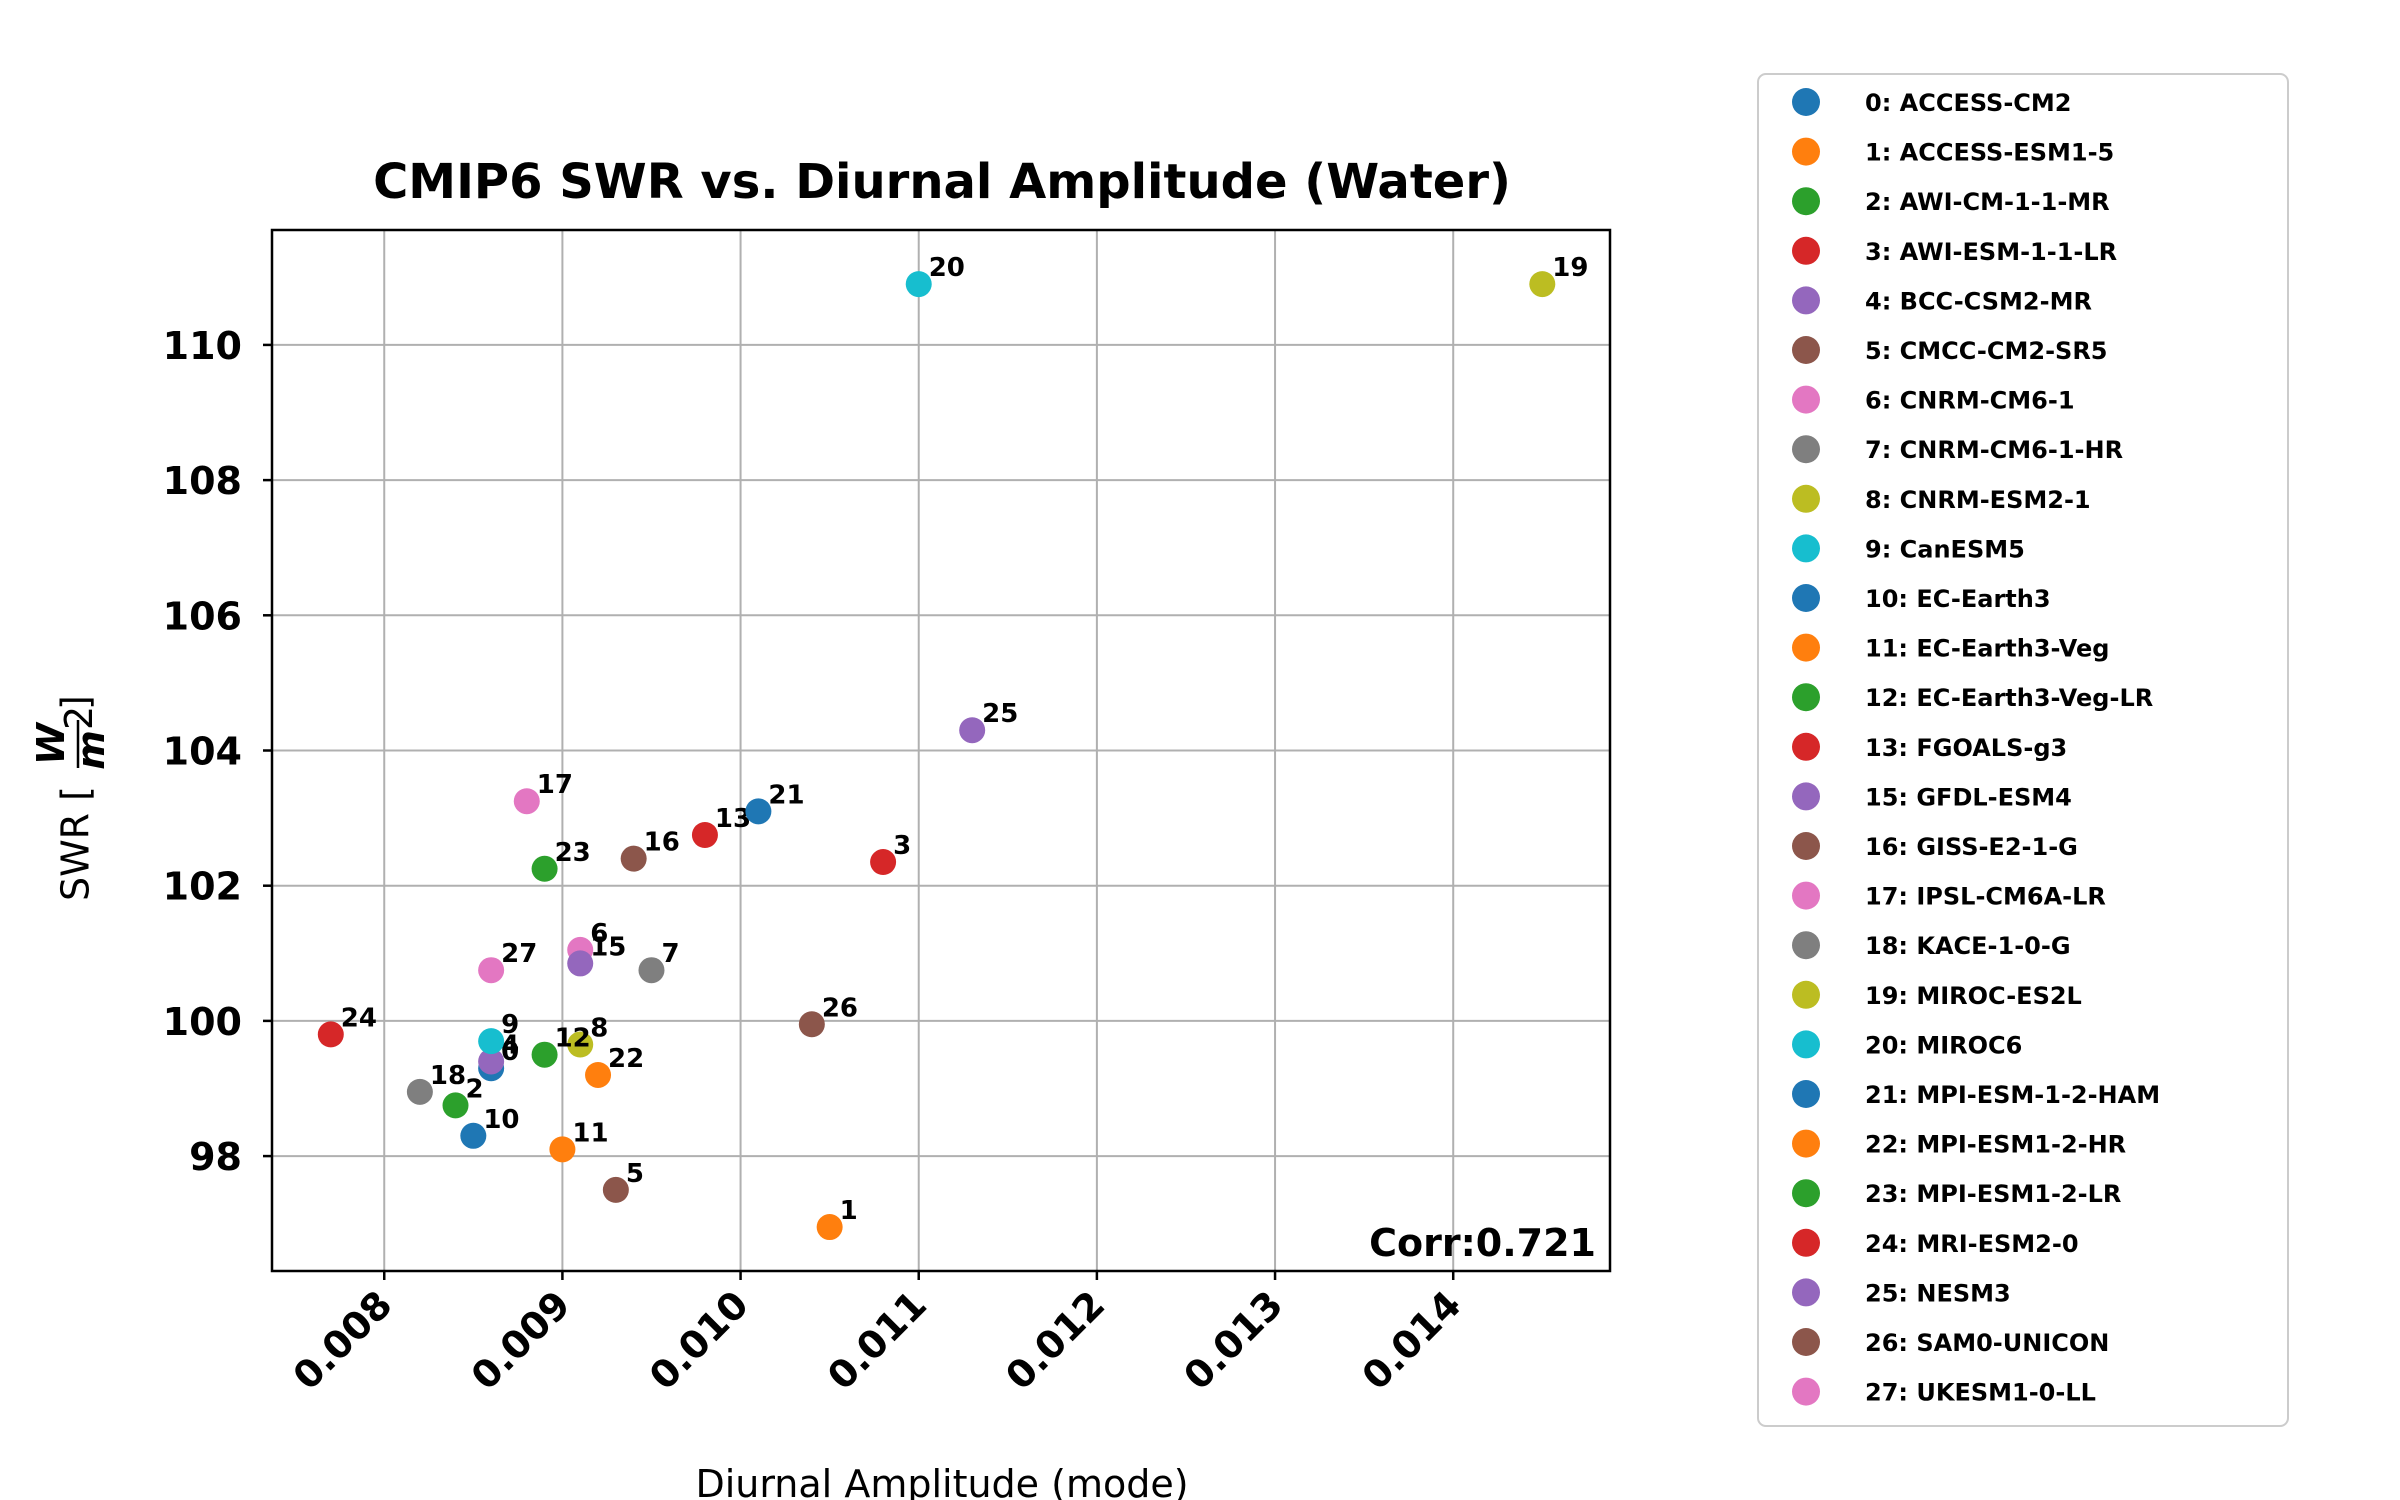 The height and width of the screenshot is (1500, 2400). I want to click on legend-label: 27: UKESM1-0-LL, so click(1980, 1393).